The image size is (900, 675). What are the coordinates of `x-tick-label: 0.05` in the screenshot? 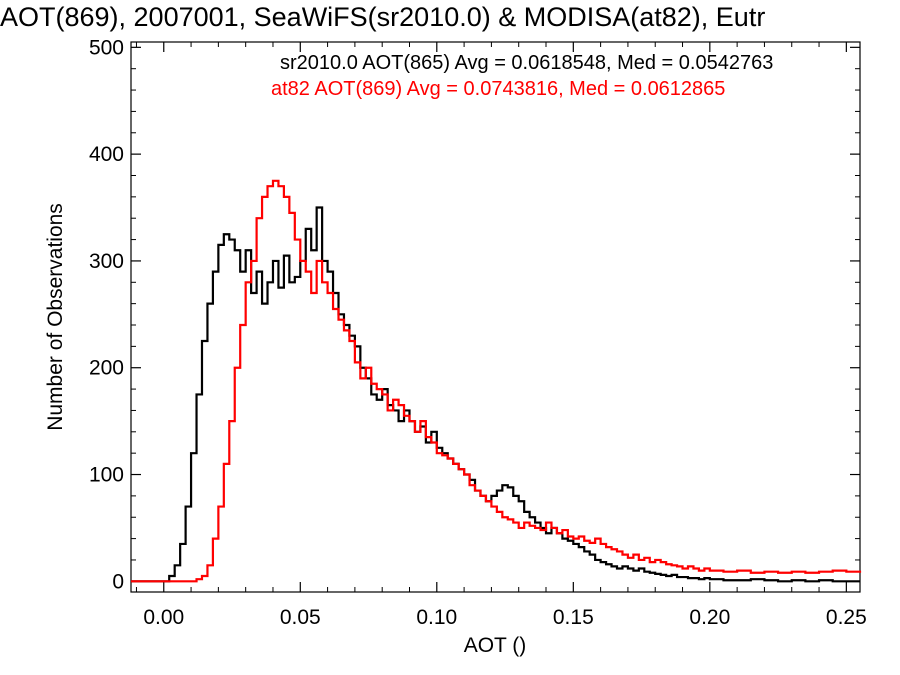 It's located at (300, 617).